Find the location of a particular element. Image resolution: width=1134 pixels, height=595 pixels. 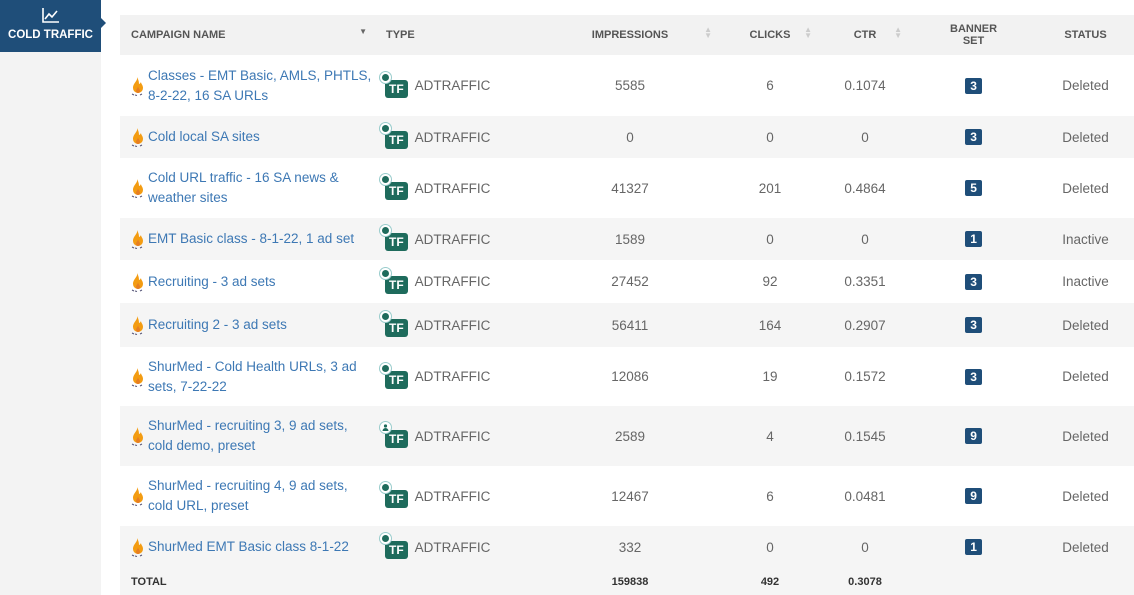

impressions-cell: 2589 is located at coordinates (630, 436).